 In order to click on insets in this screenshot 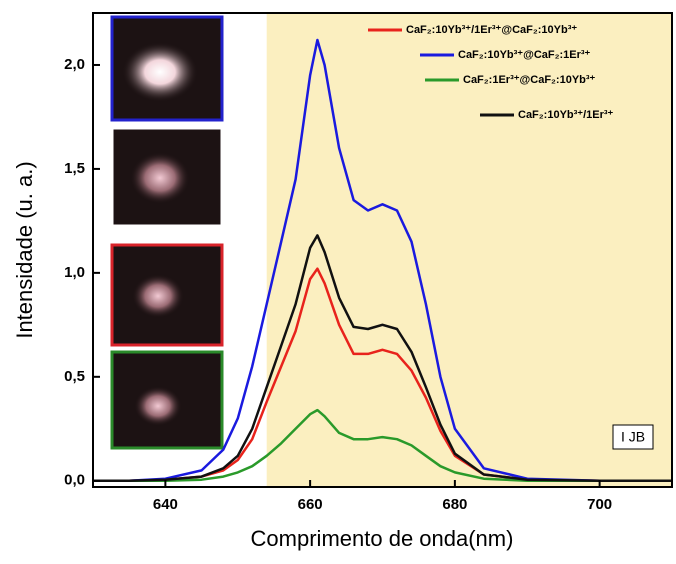, I will do `click(167, 232)`.